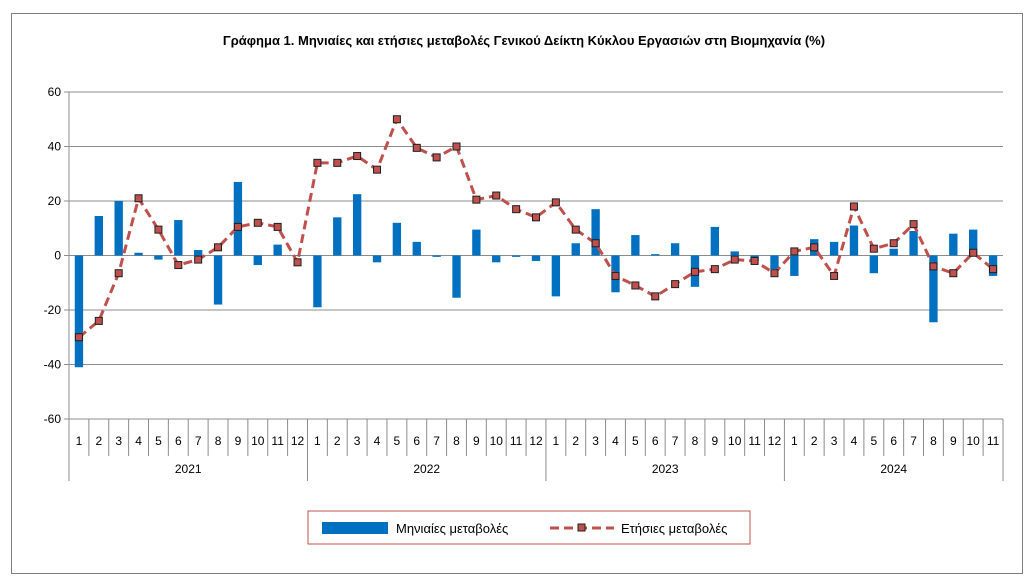 This screenshot has height=586, width=1034. What do you see at coordinates (581, 527) in the screenshot?
I see `legend-marker-swatch` at bounding box center [581, 527].